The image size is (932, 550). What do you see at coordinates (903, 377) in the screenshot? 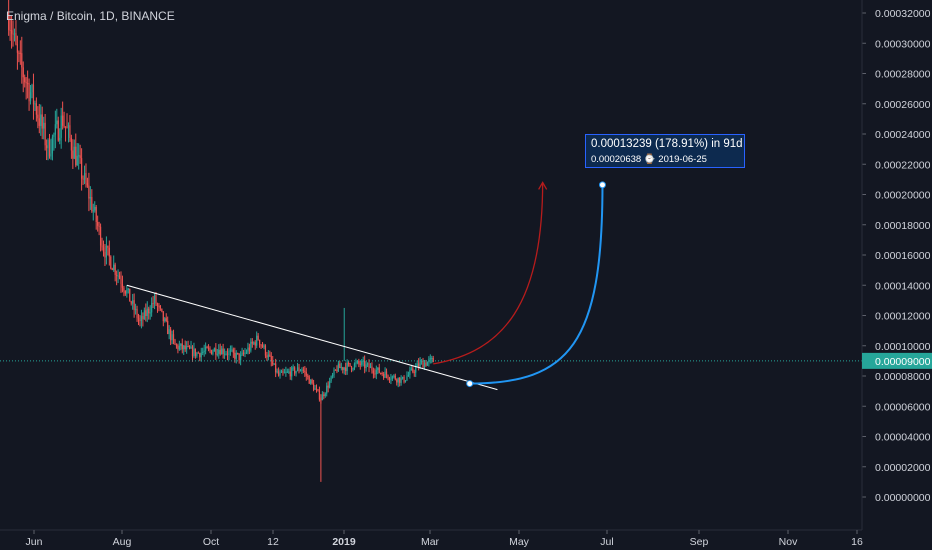
I see `price-tick-label: 0.00008000` at bounding box center [903, 377].